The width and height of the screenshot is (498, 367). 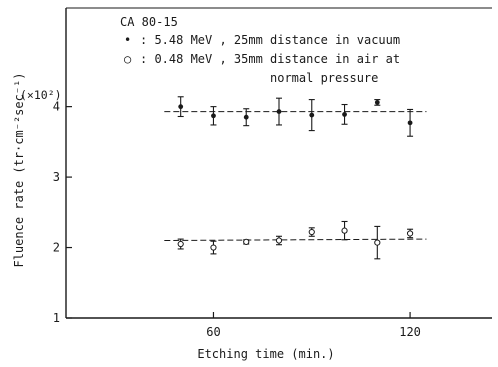 What do you see at coordinates (41, 95) in the screenshot?
I see `y-multiplier: (×10²)` at bounding box center [41, 95].